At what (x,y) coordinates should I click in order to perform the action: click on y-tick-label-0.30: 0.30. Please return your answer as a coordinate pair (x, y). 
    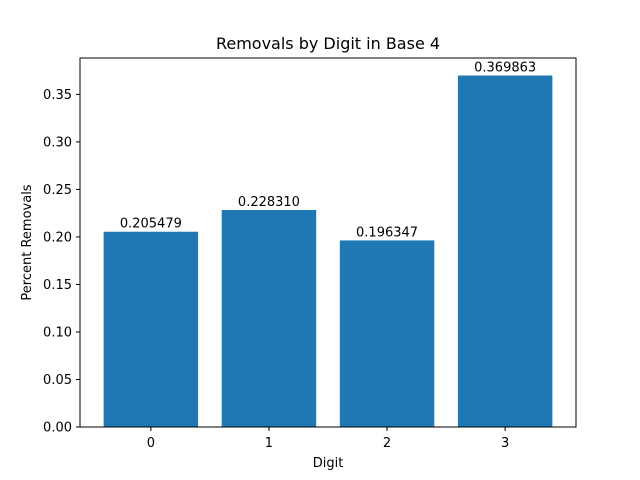
    Looking at the image, I should click on (57, 142).